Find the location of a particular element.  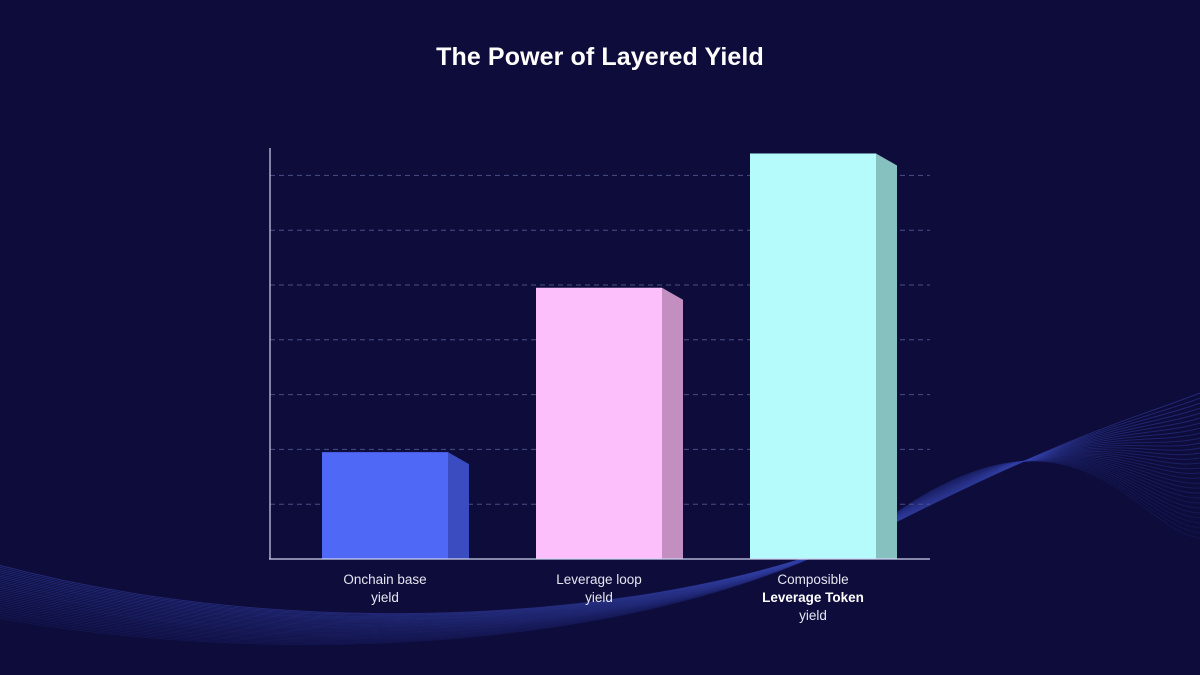

category-label: Composible Leverage Token yield is located at coordinates (813, 598).